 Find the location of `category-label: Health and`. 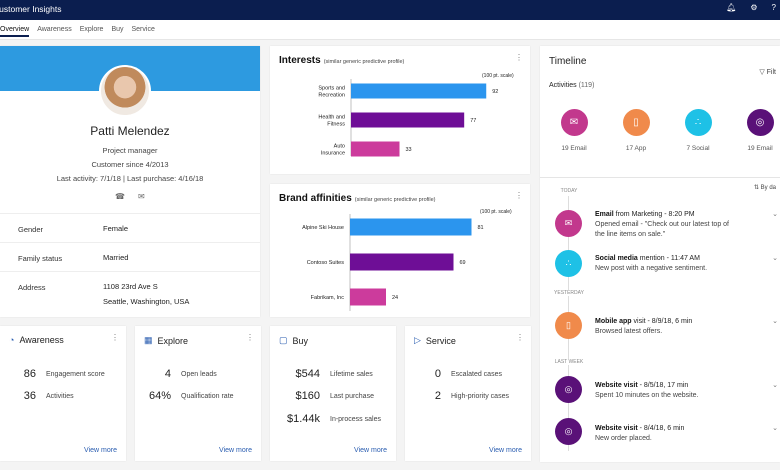

category-label: Health and is located at coordinates (331, 118).